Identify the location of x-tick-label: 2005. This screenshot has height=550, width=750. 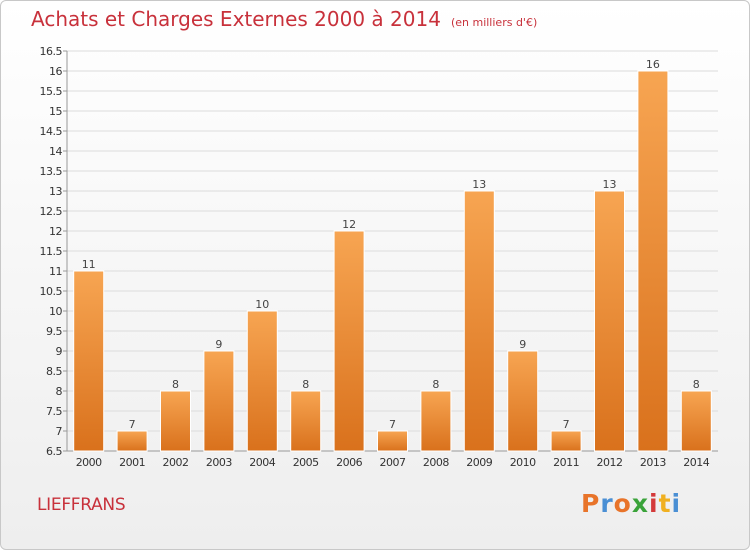
(306, 462).